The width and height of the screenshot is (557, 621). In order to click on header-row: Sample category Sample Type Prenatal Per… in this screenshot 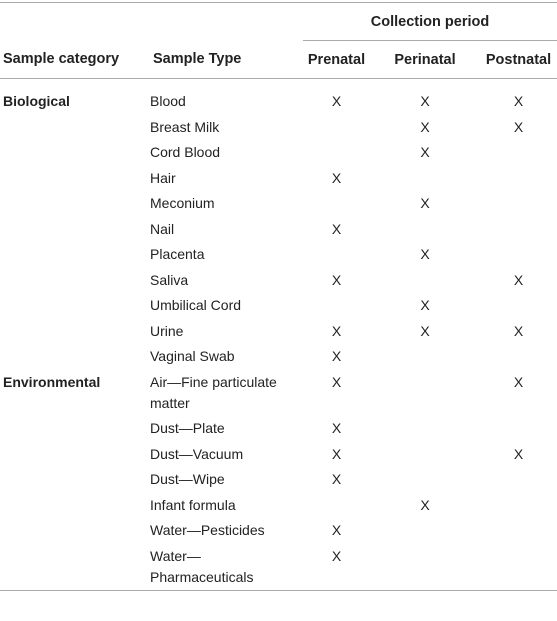, I will do `click(278, 59)`.